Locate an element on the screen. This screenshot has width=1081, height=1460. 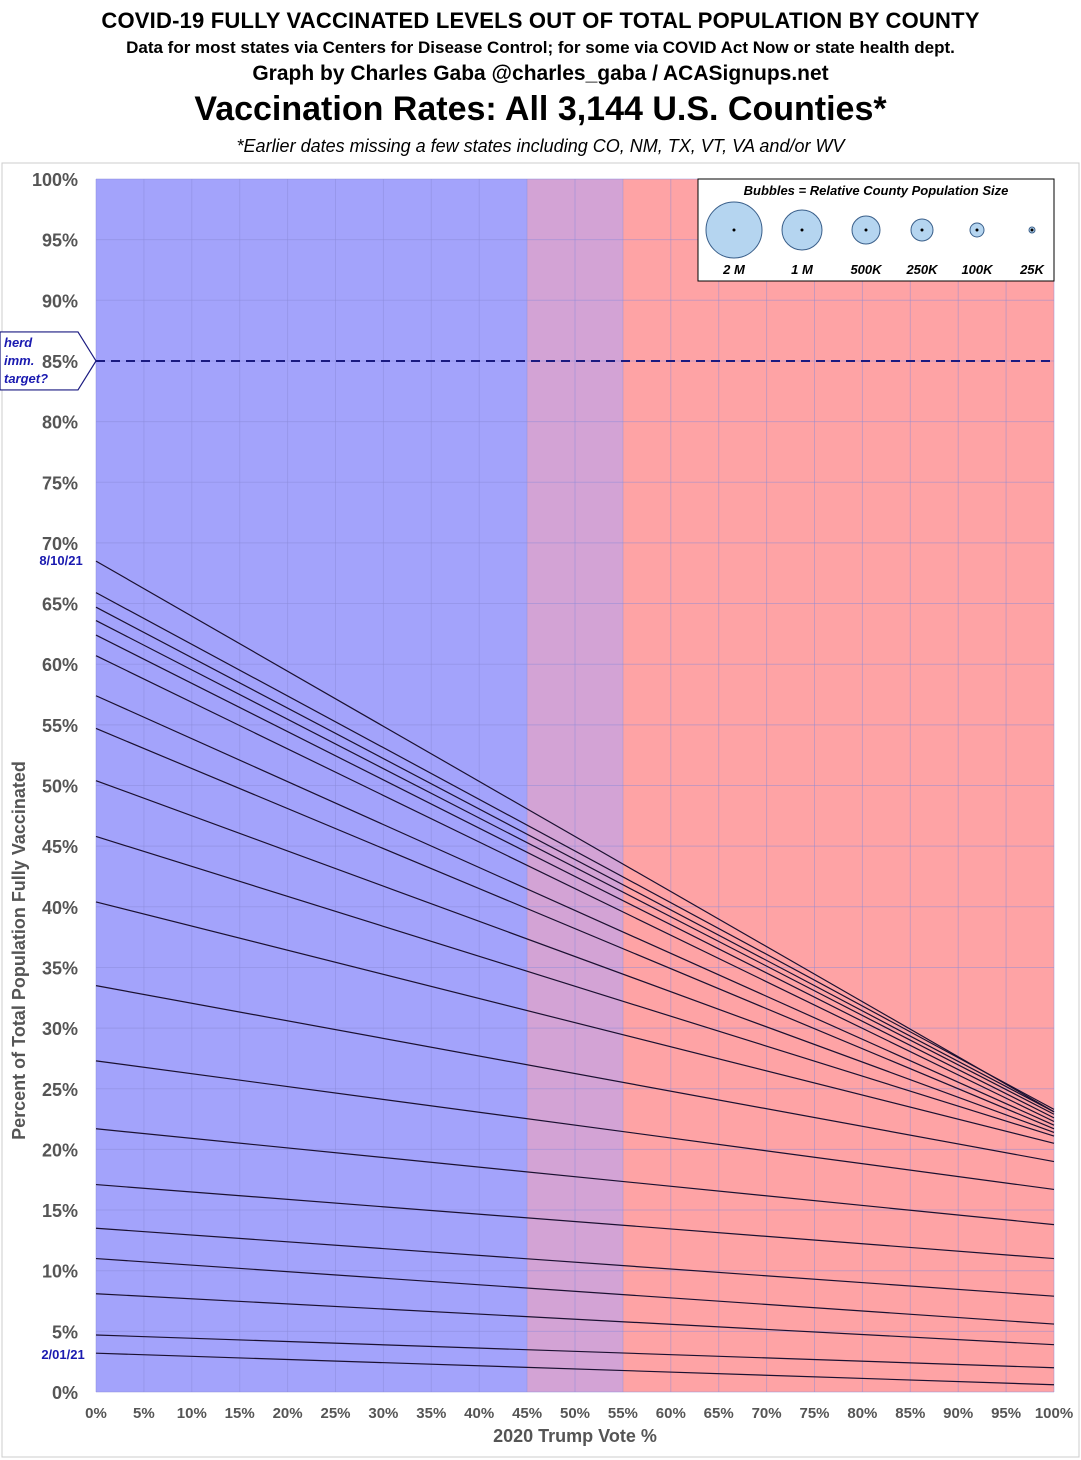
x-tick-label: 100% is located at coordinates (1054, 1413).